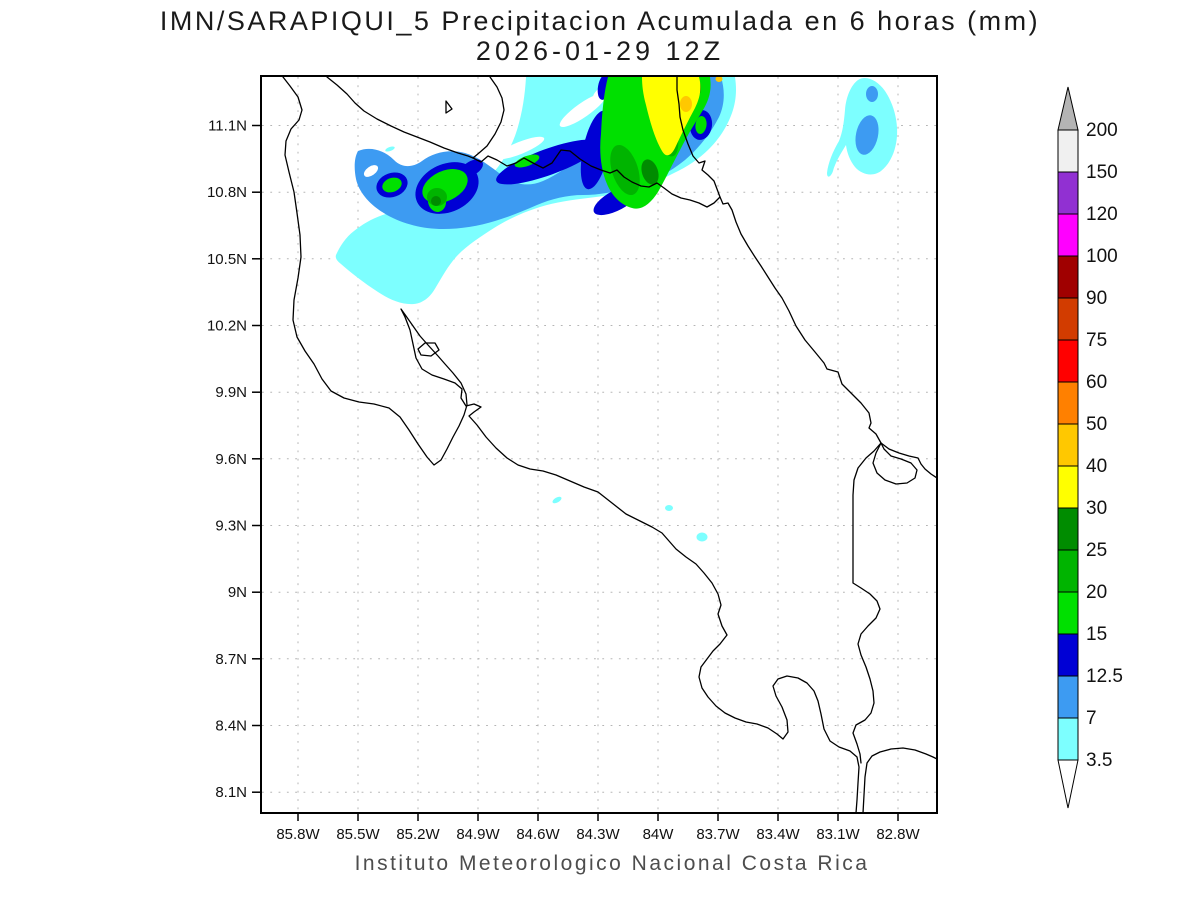  What do you see at coordinates (478, 834) in the screenshot?
I see `lon-tick-label: 84.9W` at bounding box center [478, 834].